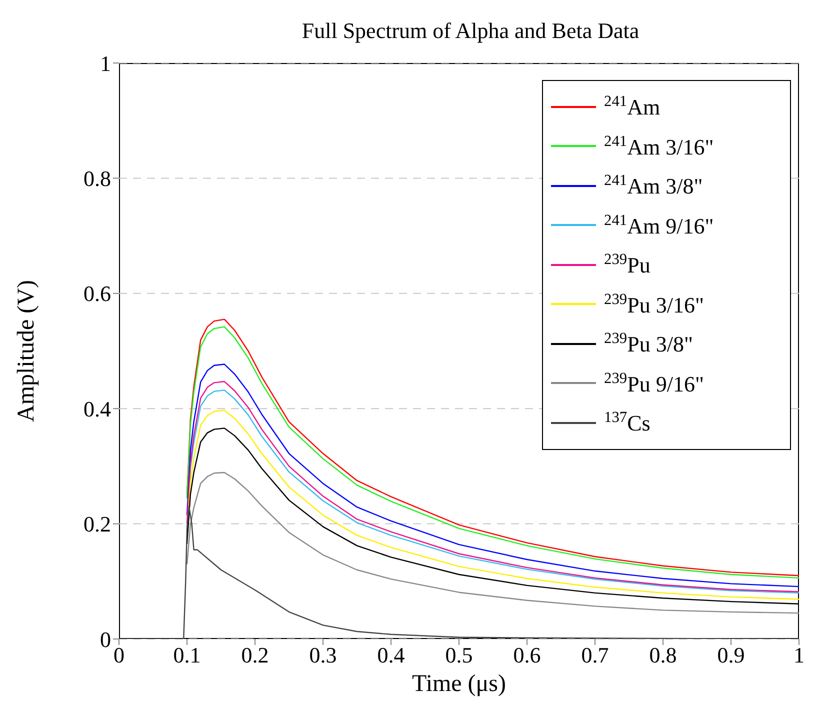  What do you see at coordinates (527, 655) in the screenshot?
I see `x-tick-label: 0.6` at bounding box center [527, 655].